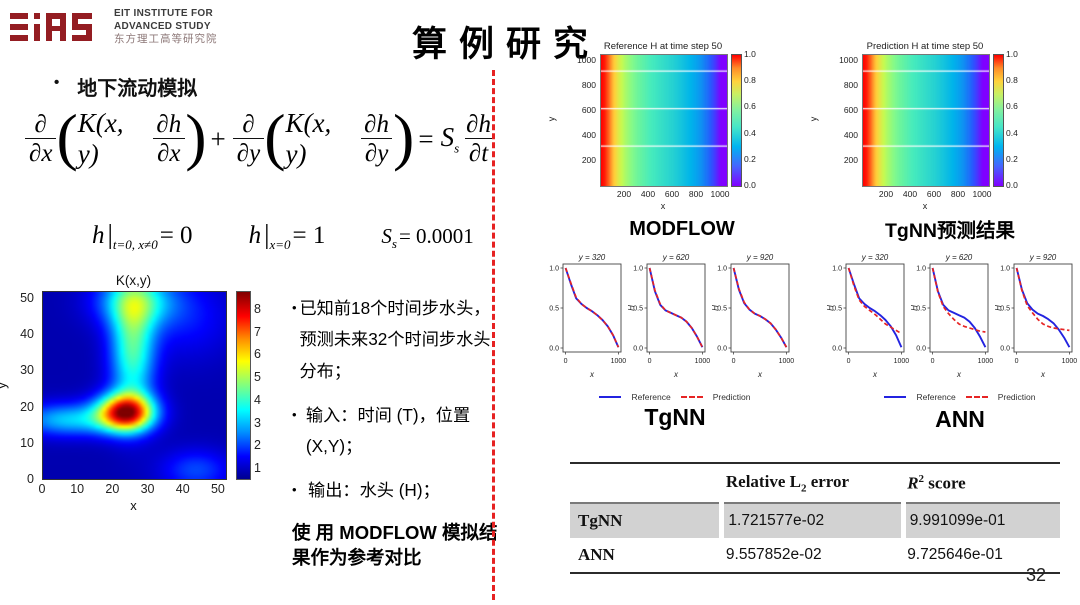 Image resolution: width=1080 pixels, height=605 pixels. Describe the element at coordinates (142, 235) in the screenshot. I see `condition-initial: h |t=0, x≠0= 0` at that location.